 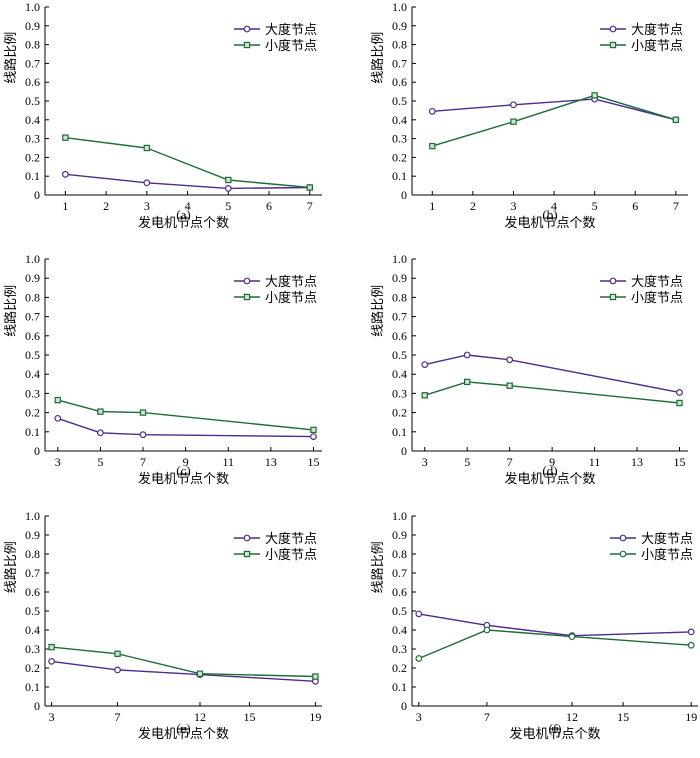 What do you see at coordinates (399, 120) in the screenshot?
I see `y-tick-label: 0.4` at bounding box center [399, 120].